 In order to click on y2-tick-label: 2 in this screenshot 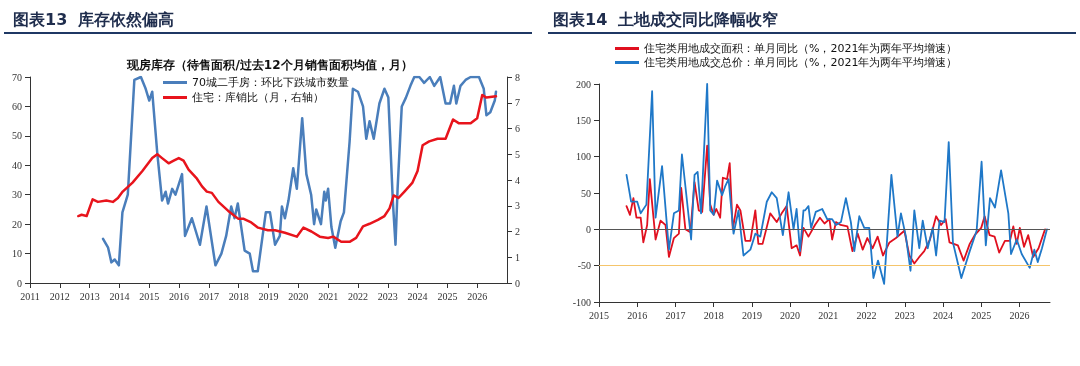, I will do `click(517, 231)`.